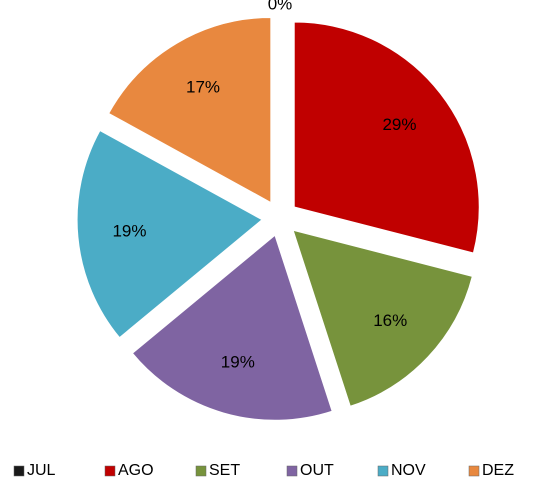  What do you see at coordinates (203, 86) in the screenshot?
I see `data-label: 17%` at bounding box center [203, 86].